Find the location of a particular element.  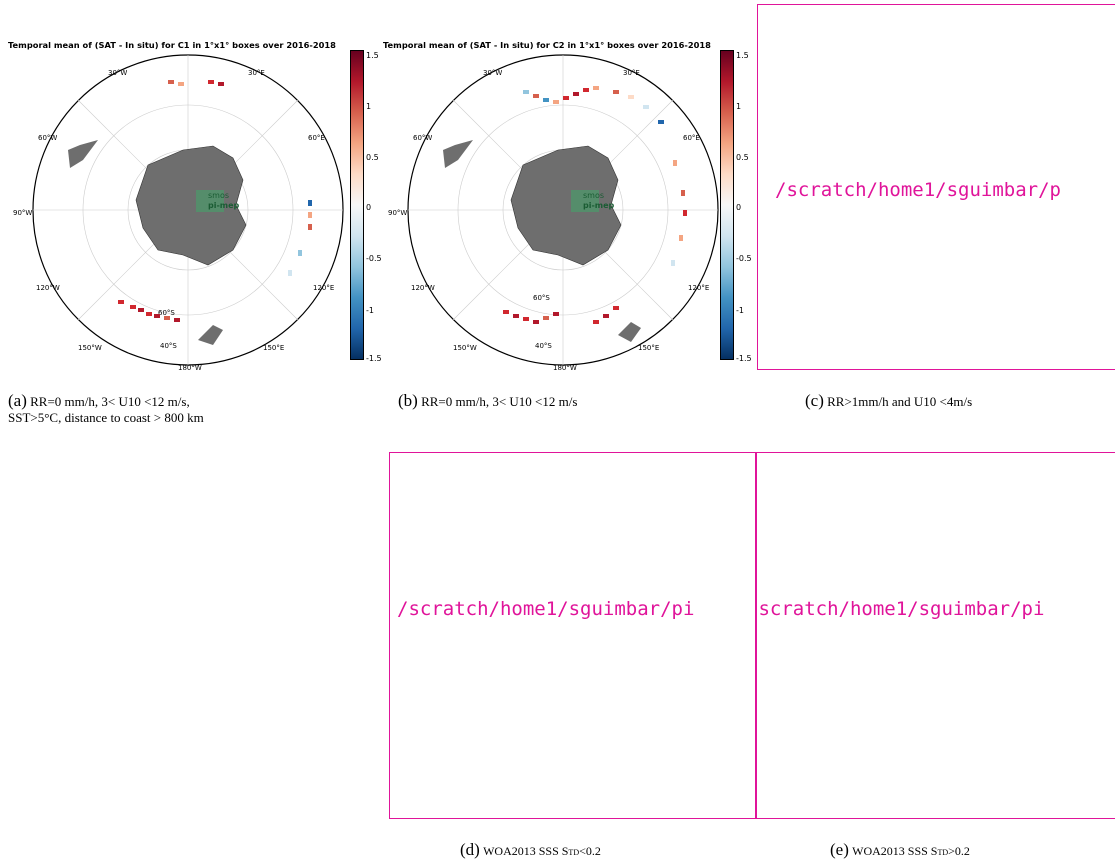

caption-line1: RR>1mm/h and U10 <4m/s is located at coordinates (900, 401).